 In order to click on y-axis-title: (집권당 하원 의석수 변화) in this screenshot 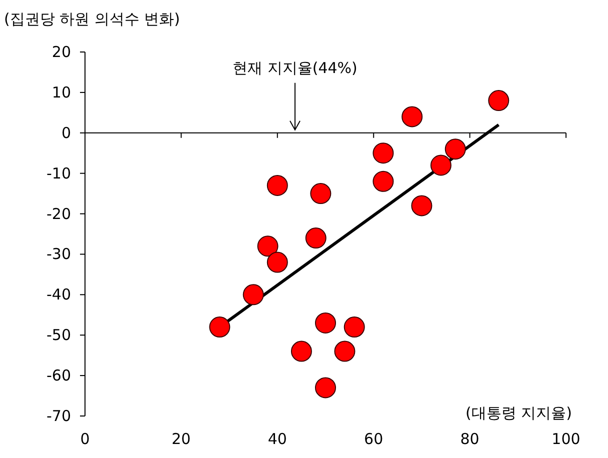, I will do `click(92, 19)`.